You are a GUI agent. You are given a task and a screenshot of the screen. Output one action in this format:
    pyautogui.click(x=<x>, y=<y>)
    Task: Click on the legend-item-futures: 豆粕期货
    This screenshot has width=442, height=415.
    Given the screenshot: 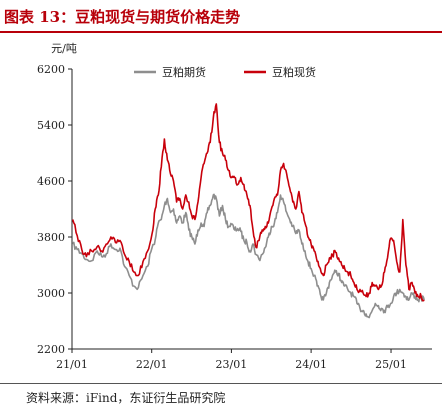 What is the action you would take?
    pyautogui.click(x=170, y=72)
    